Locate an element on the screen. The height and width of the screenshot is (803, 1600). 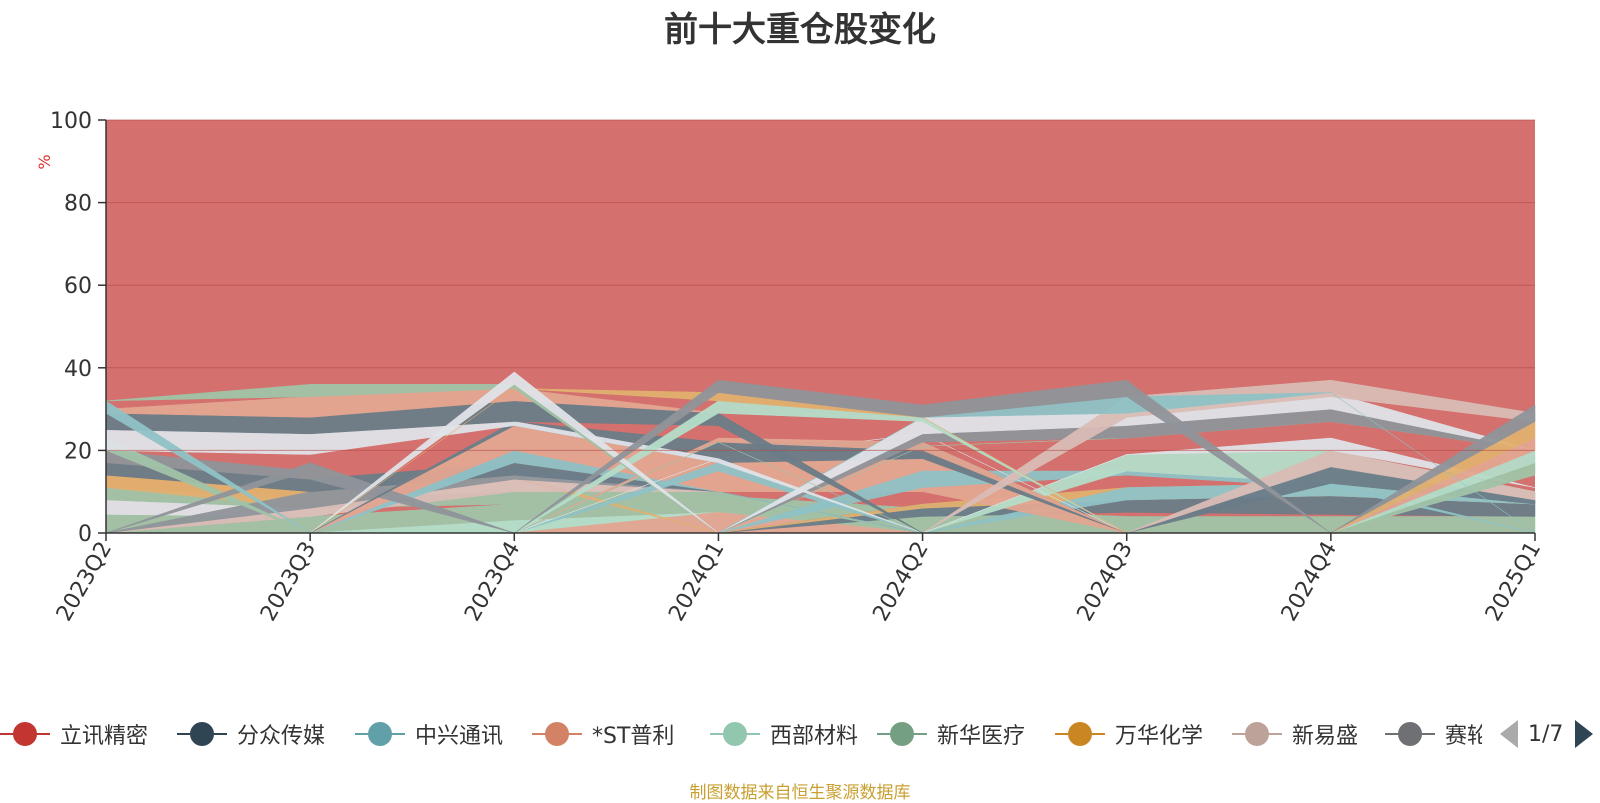
legend-items: 立讯精密 分众传媒 中兴通讯 *ST普利 西部材料 新华医疗 万华化学 新易盛 赛轮轮胎 is located at coordinates (741, 734).